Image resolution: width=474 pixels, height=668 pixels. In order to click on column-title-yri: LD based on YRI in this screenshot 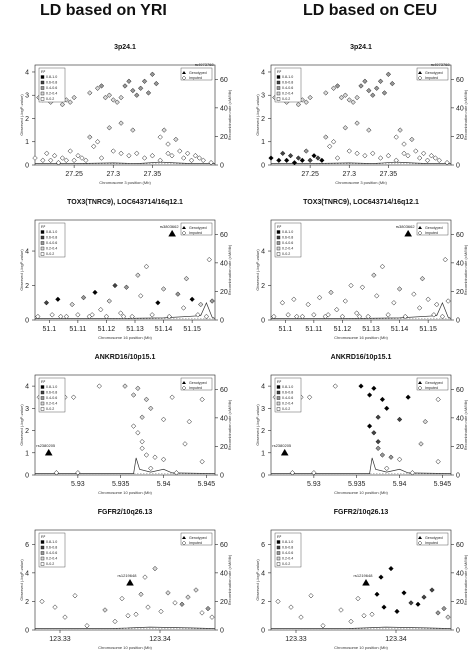, I will do `click(103, 10)`.